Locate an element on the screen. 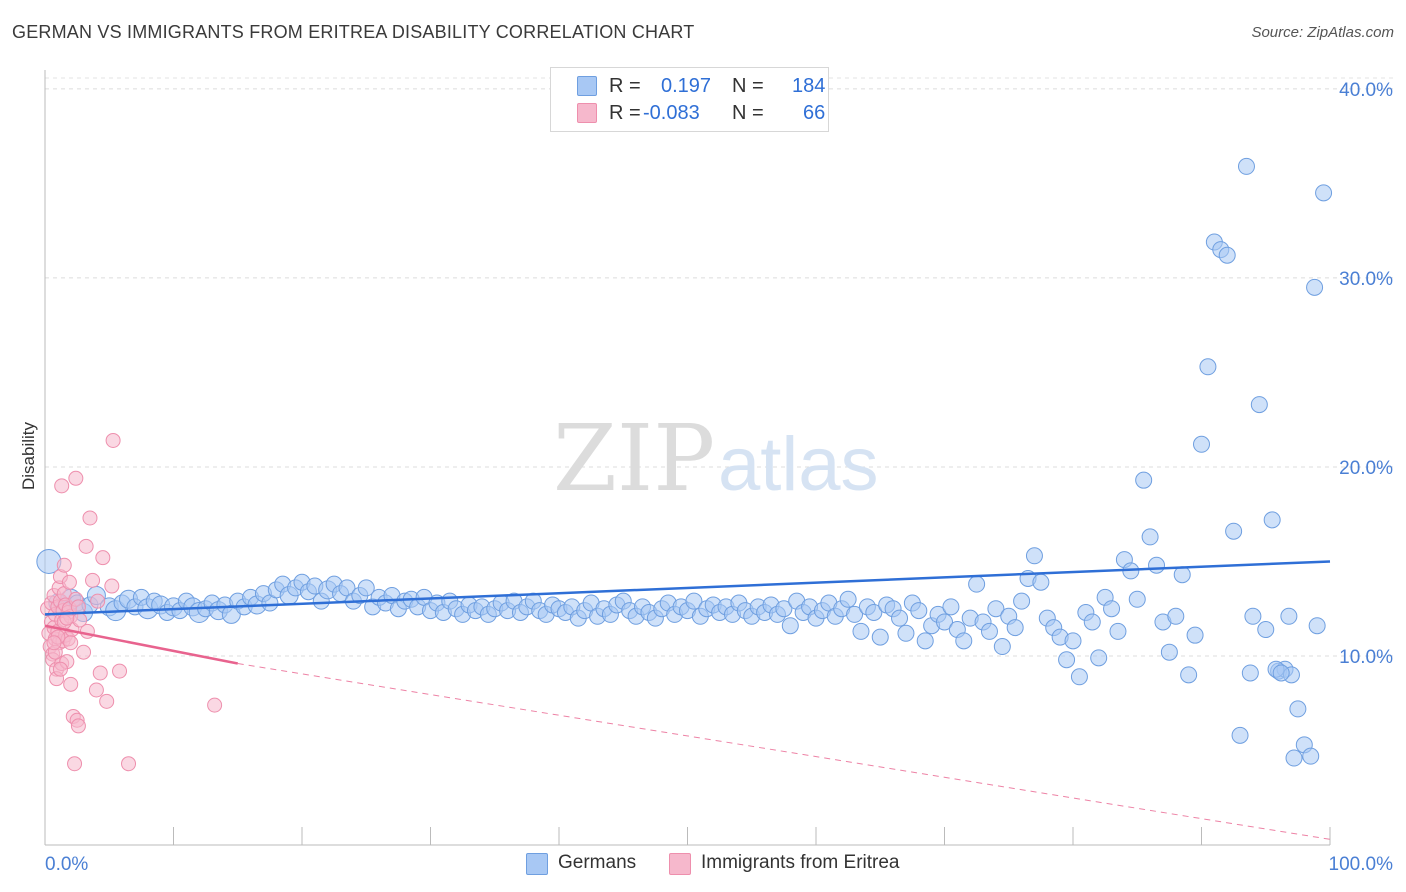  legend-swatch-eritrea is located at coordinates (587, 113).